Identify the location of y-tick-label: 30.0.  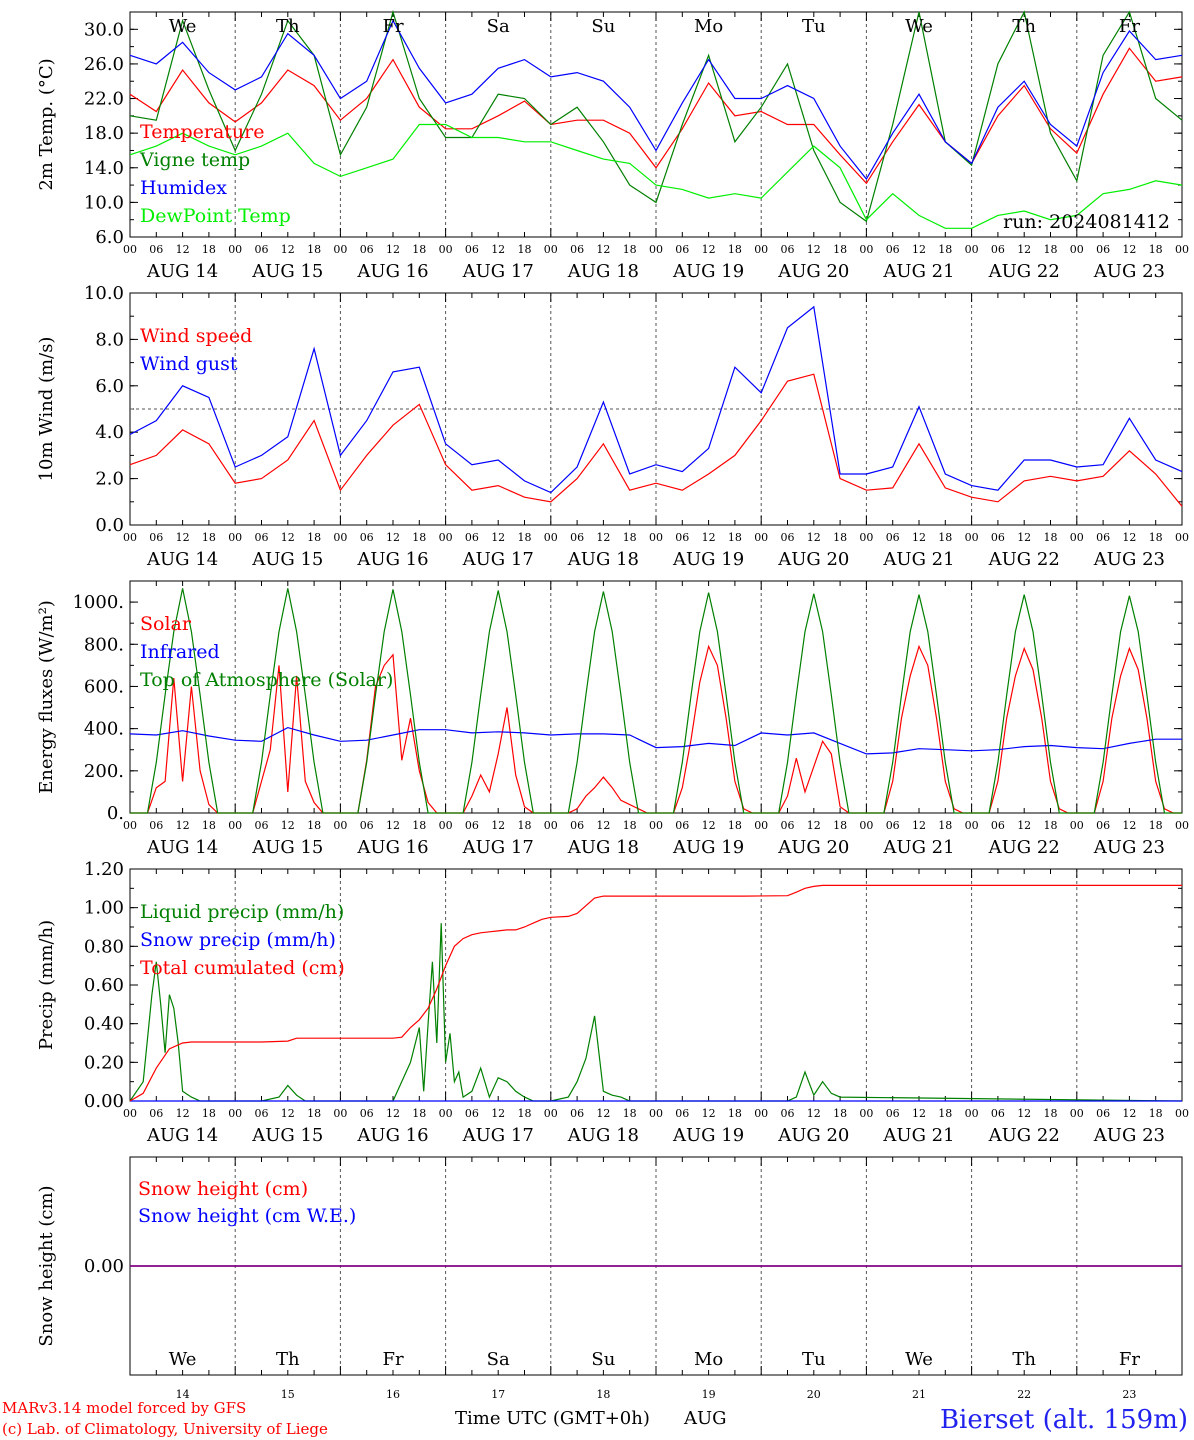
(104, 29).